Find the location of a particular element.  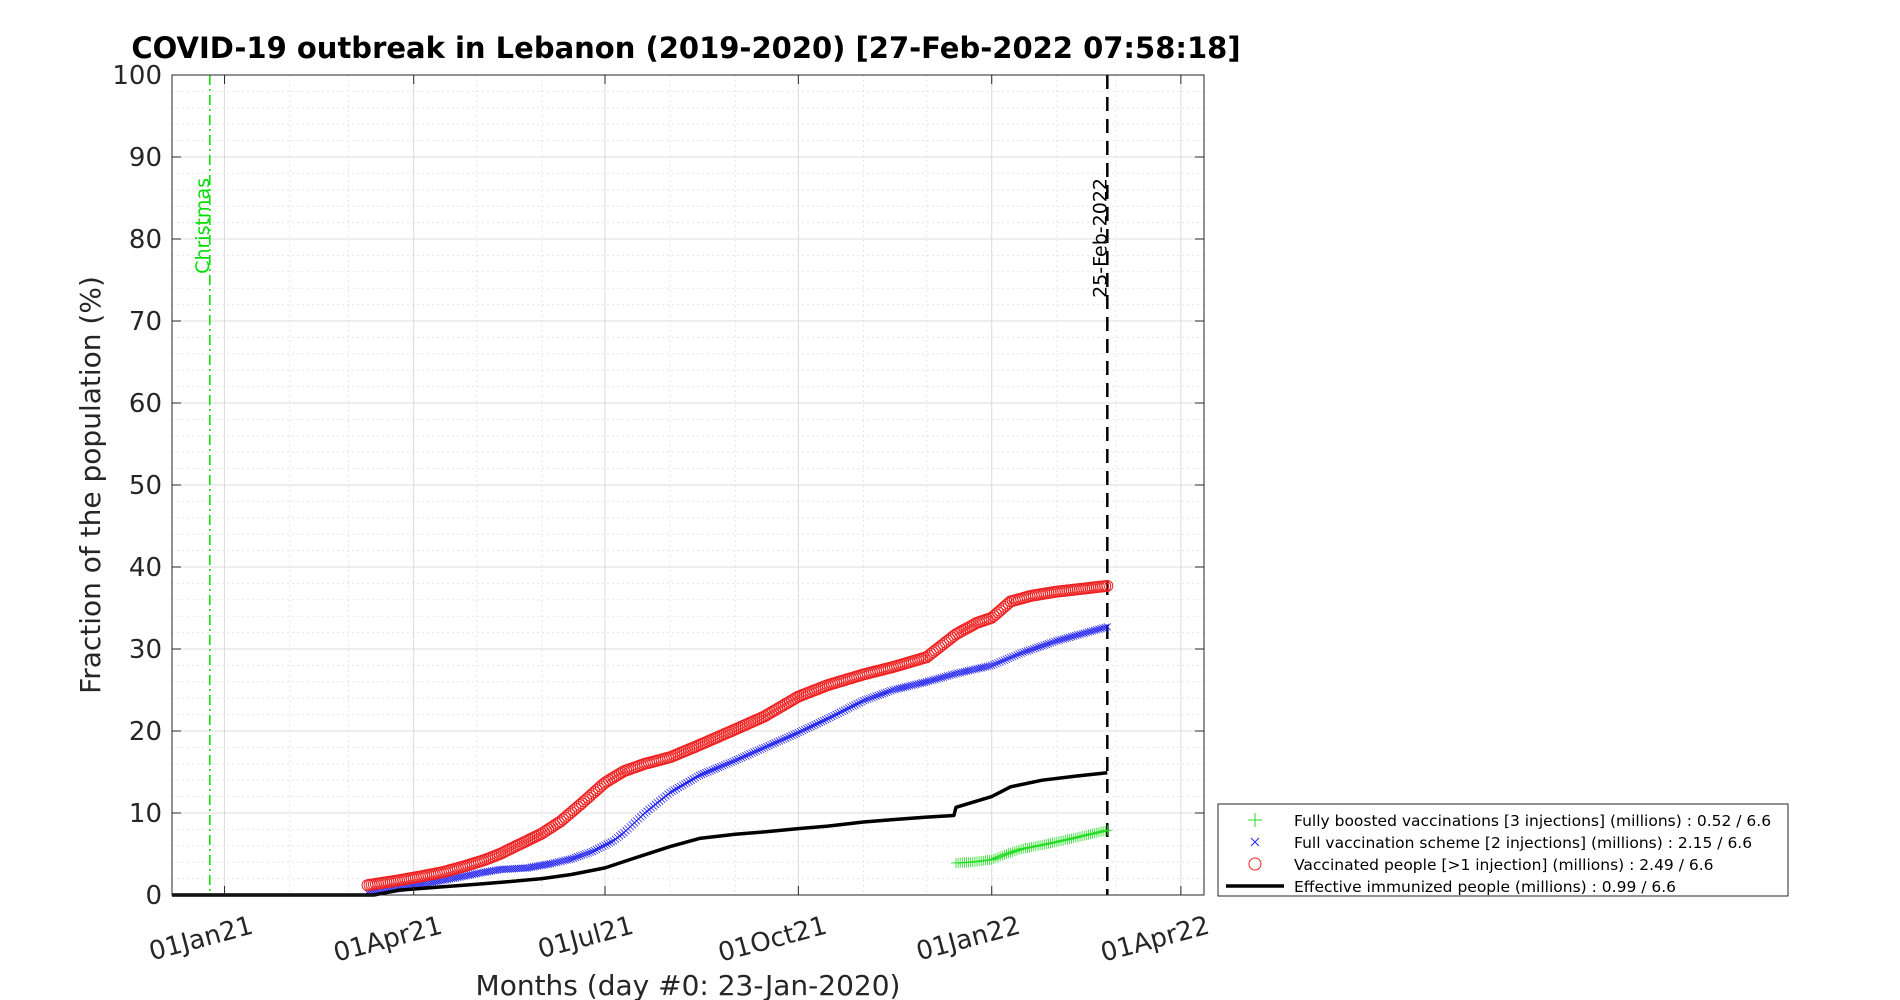

y-tick-label: 90 is located at coordinates (145, 158).